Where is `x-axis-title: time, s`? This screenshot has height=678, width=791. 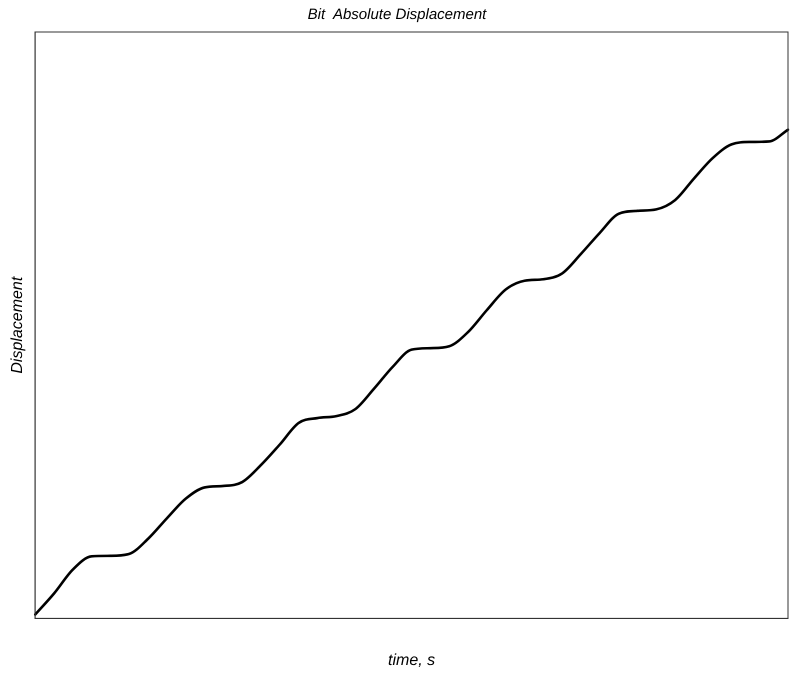
x-axis-title: time, s is located at coordinates (412, 660).